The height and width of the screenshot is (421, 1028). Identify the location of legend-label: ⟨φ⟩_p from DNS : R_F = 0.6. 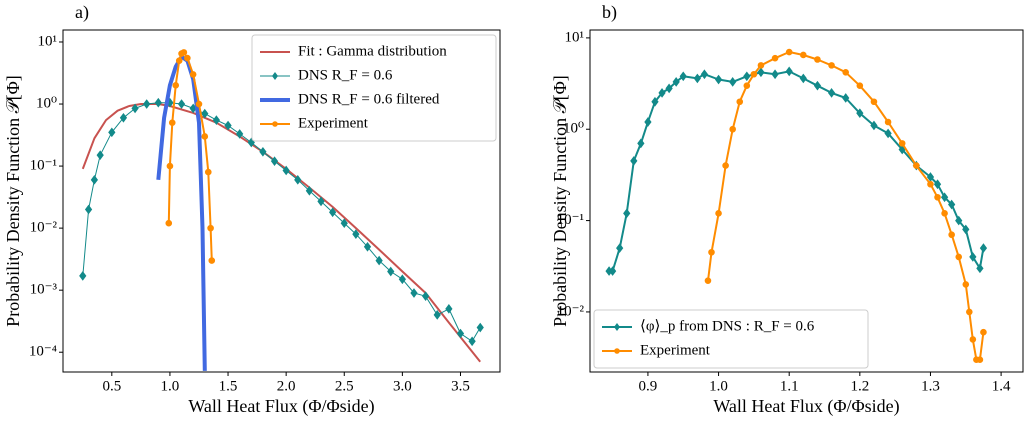
(727, 326).